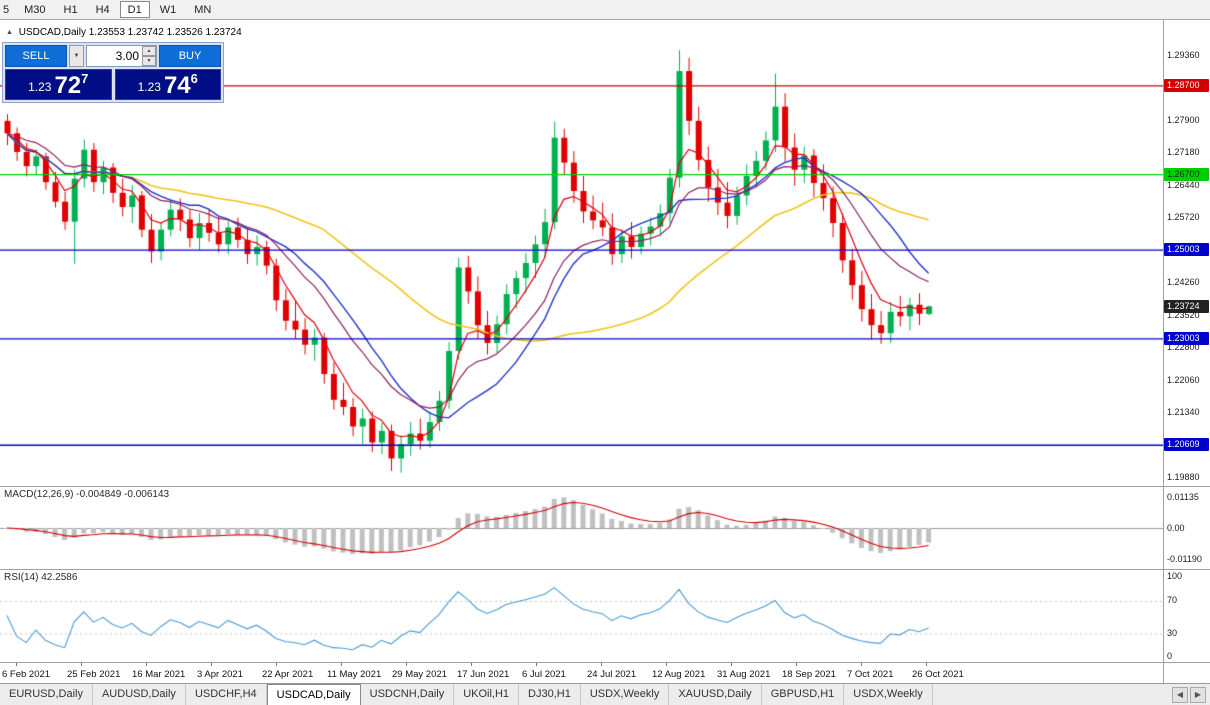  What do you see at coordinates (1186, 338) in the screenshot?
I see `price-level-badge: 1.23003` at bounding box center [1186, 338].